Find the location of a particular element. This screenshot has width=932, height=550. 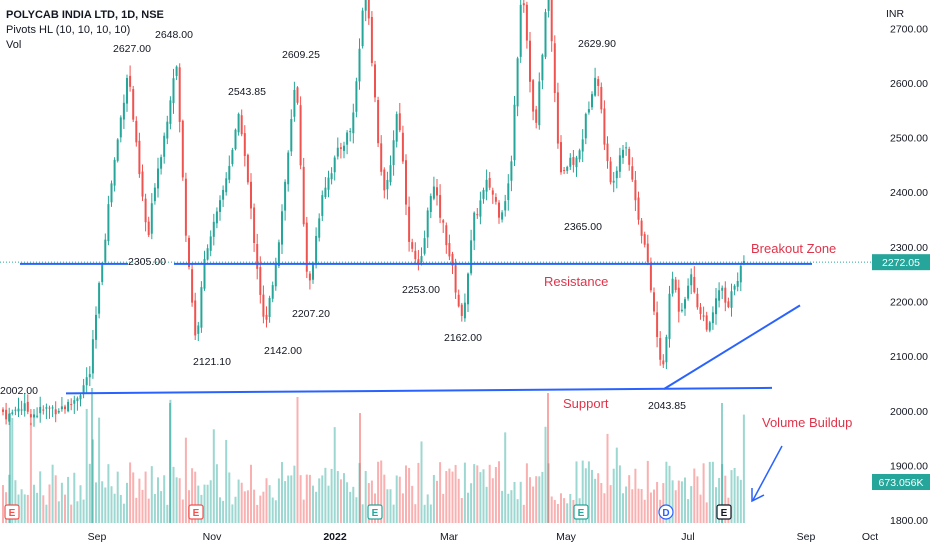

y-tick-label: 1900.00 is located at coordinates (909, 467).